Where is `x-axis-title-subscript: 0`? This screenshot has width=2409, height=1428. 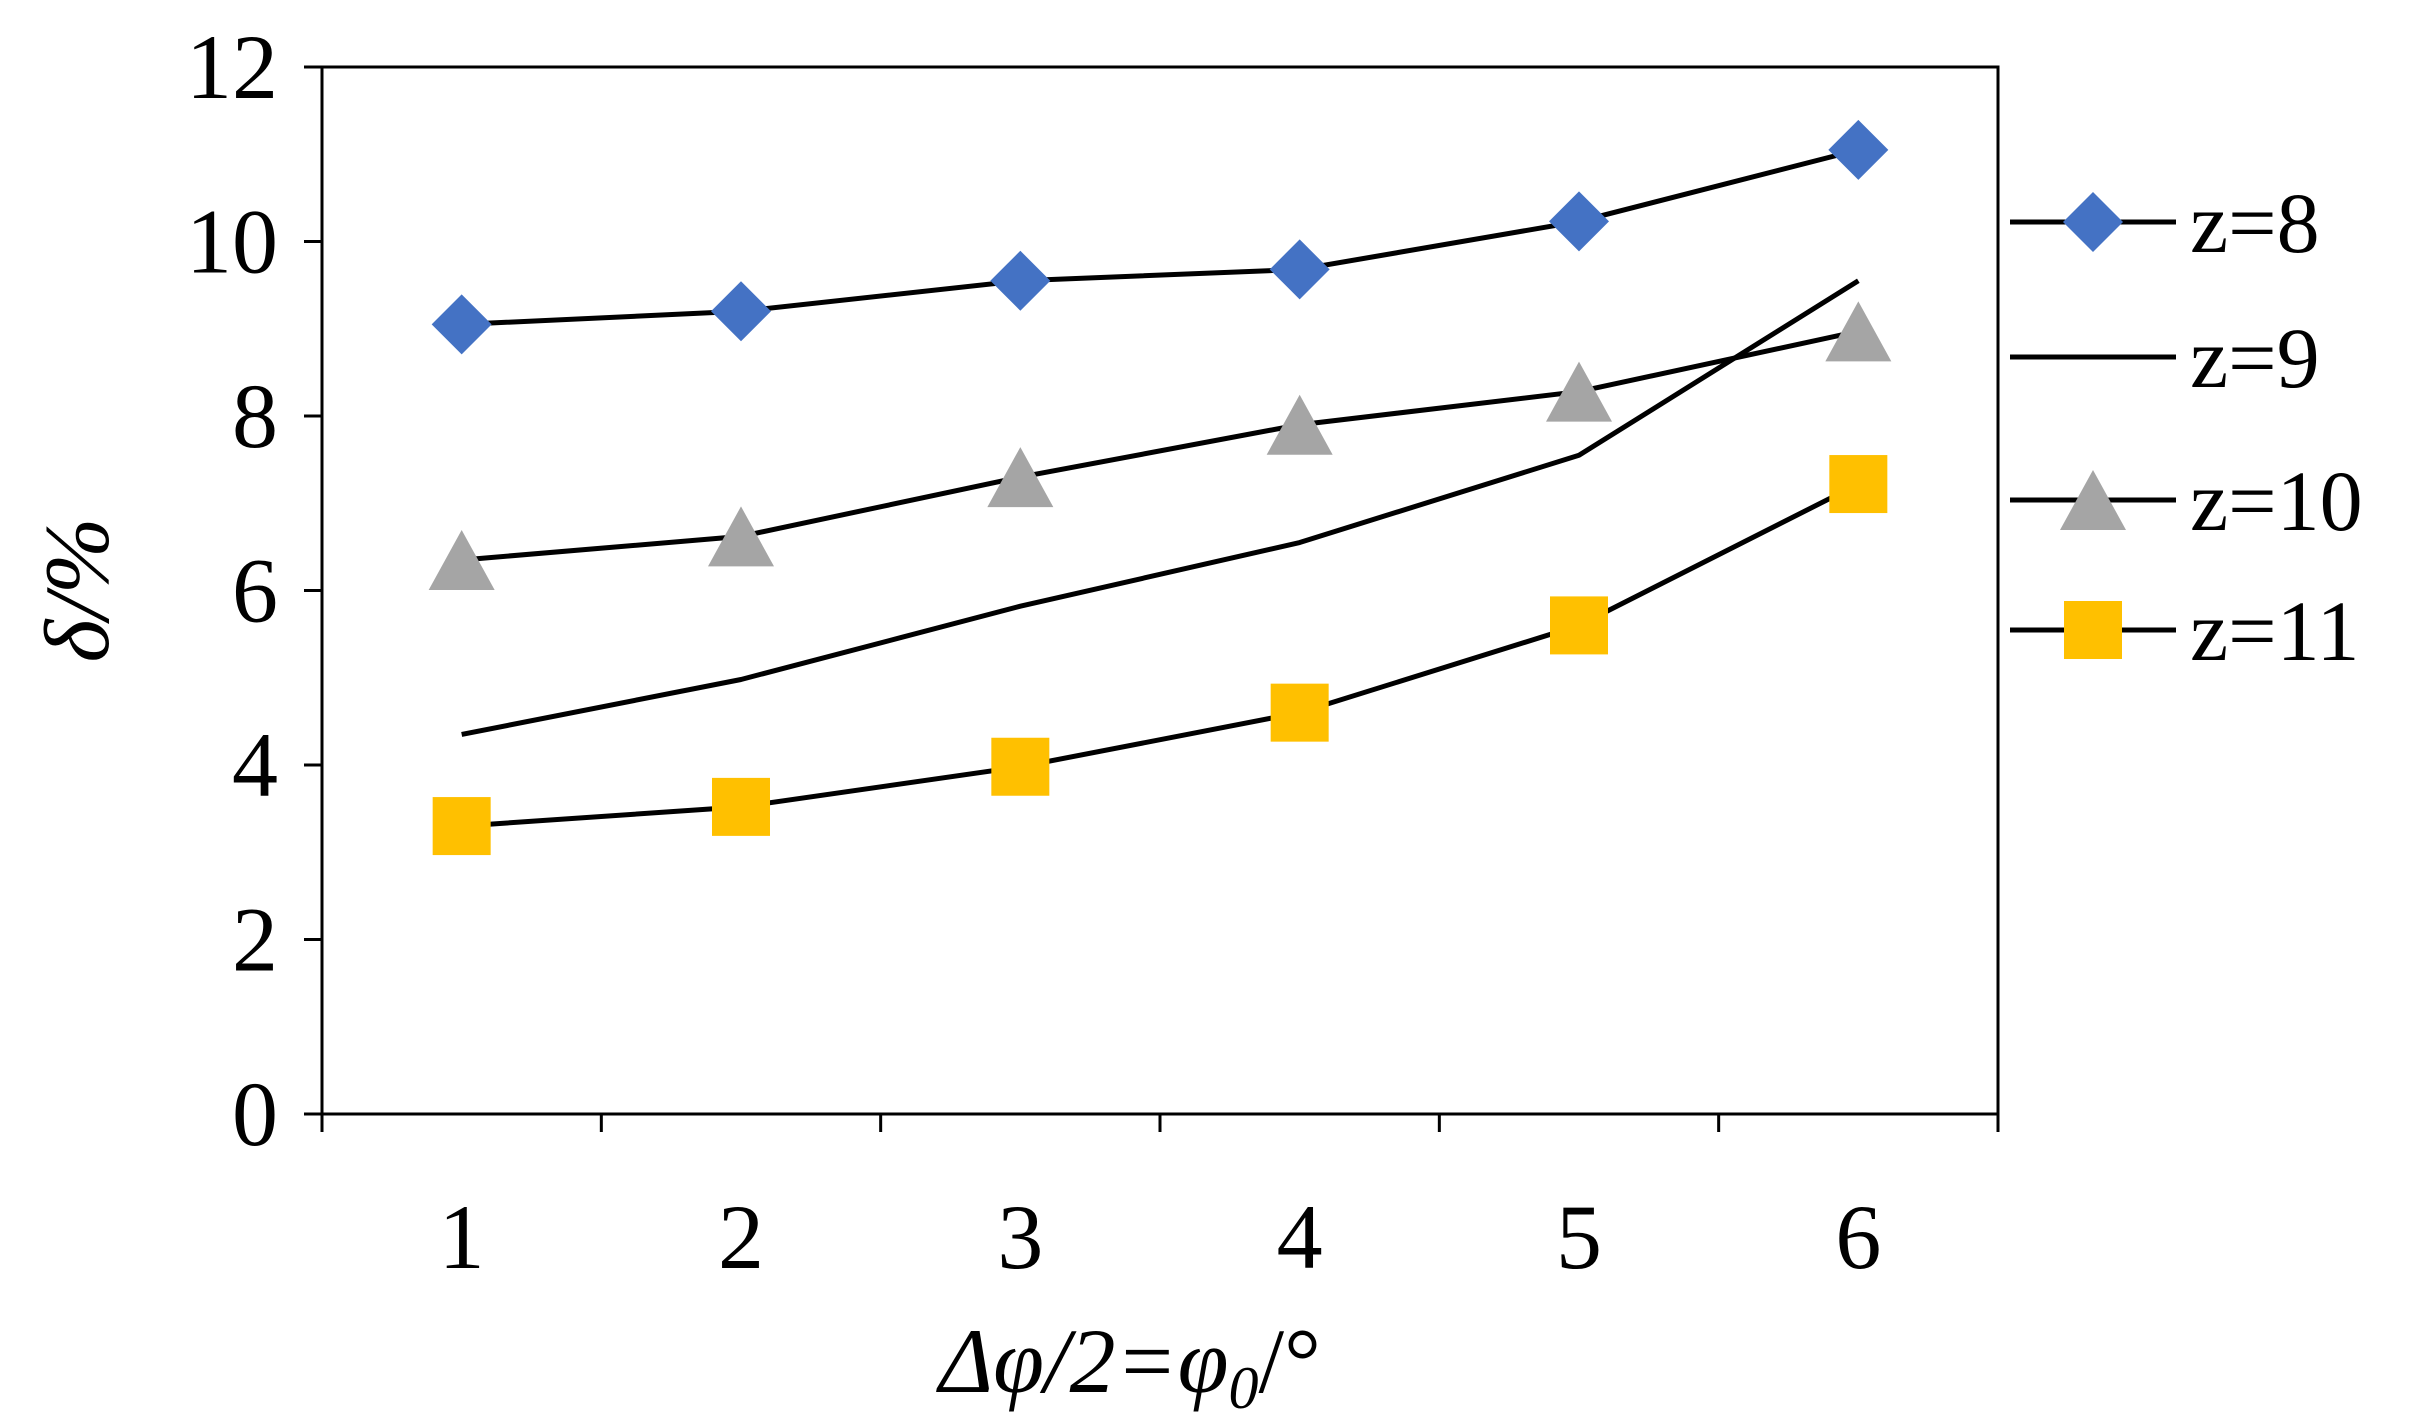 x-axis-title-subscript: 0 is located at coordinates (1244, 1388).